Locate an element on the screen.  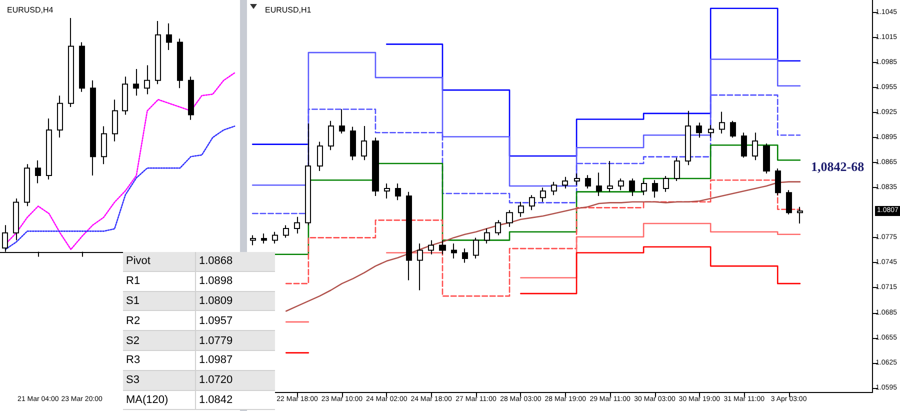
chart-title: EURUSD,H4 is located at coordinates (30, 10).